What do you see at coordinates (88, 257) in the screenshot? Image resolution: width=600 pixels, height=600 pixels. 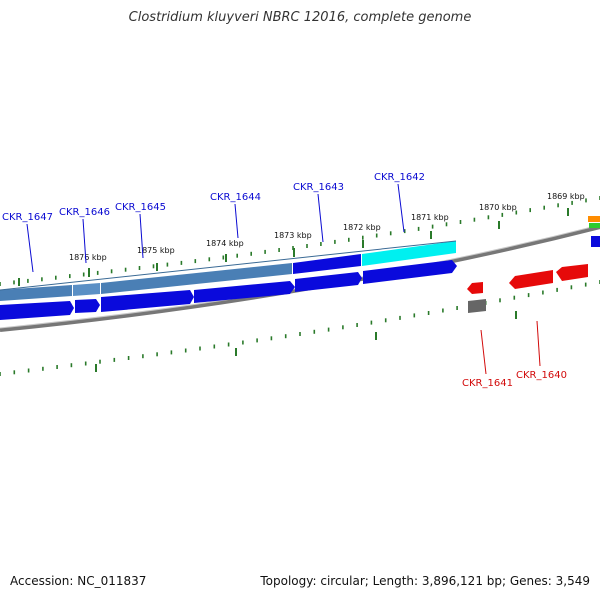 I see `tick-label-1876: 1876 kbp` at bounding box center [88, 257].